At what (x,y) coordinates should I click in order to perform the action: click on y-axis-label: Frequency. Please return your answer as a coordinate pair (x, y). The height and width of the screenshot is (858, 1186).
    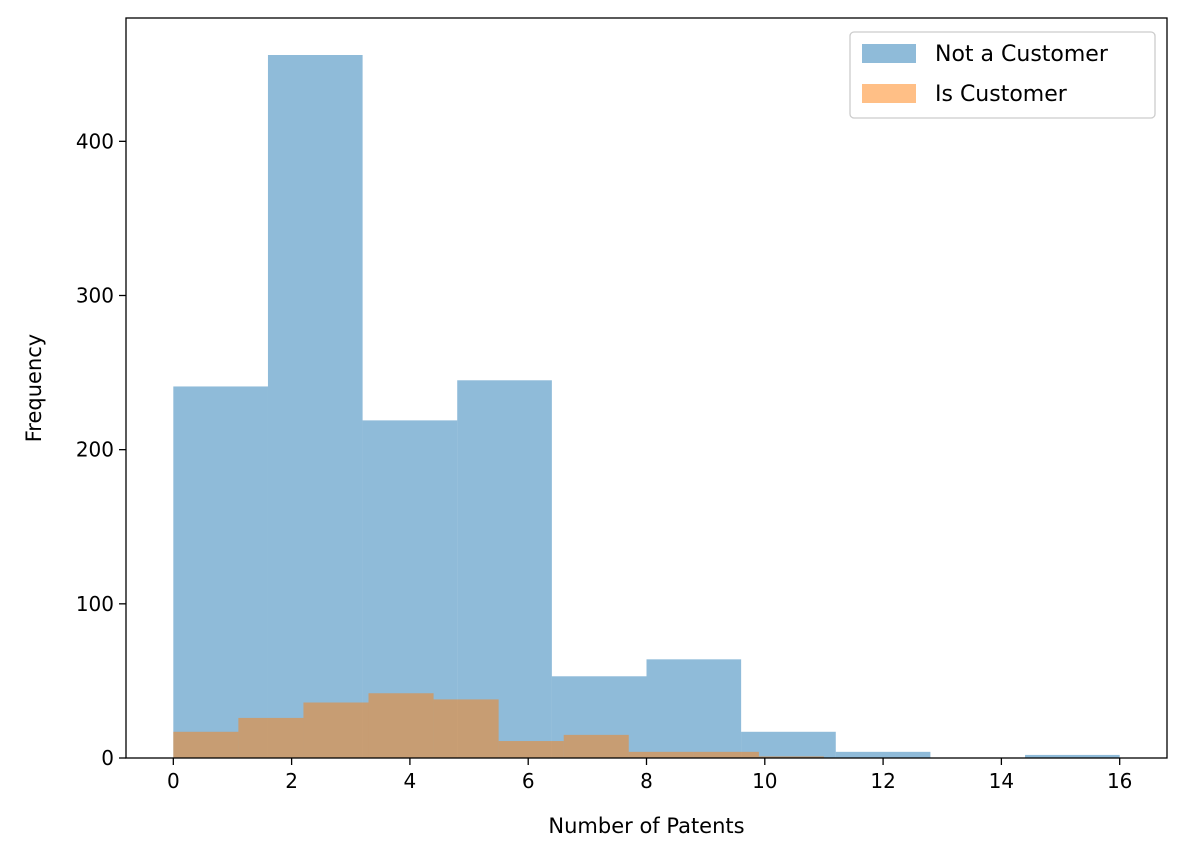
    Looking at the image, I should click on (34, 388).